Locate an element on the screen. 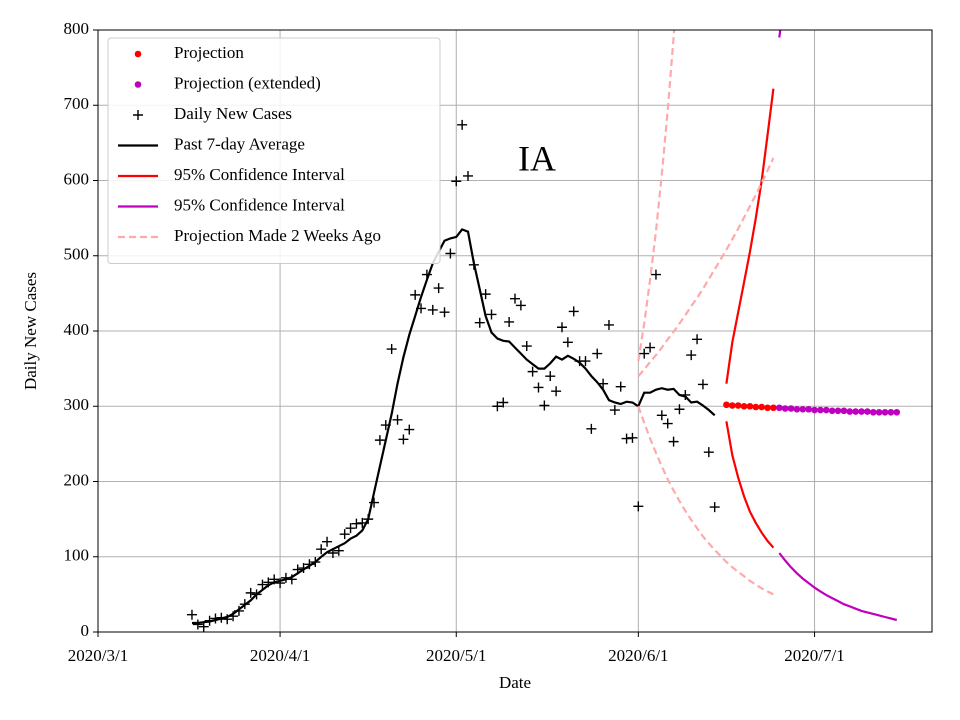 This screenshot has width=960, height=720. x-tick-label: 2020/6/1 is located at coordinates (638, 655).